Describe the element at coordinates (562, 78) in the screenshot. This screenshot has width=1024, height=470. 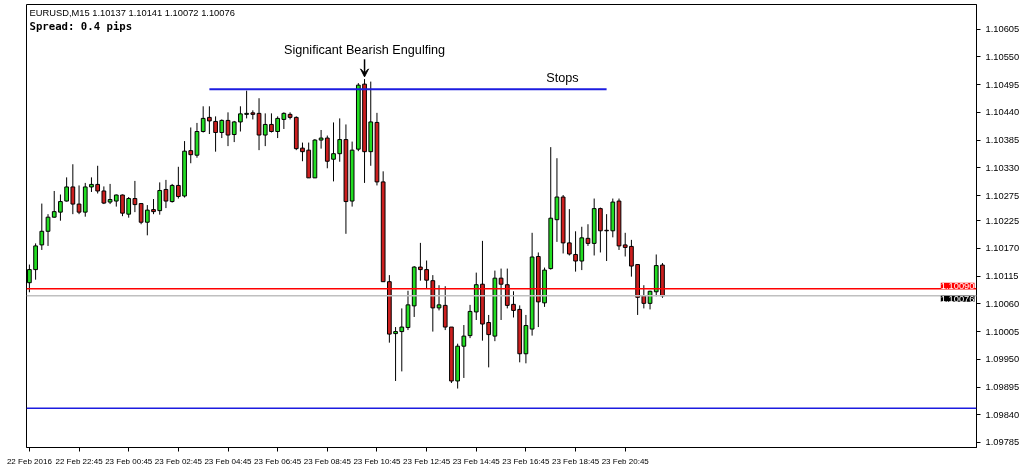
I see `series-label: Stops` at that location.